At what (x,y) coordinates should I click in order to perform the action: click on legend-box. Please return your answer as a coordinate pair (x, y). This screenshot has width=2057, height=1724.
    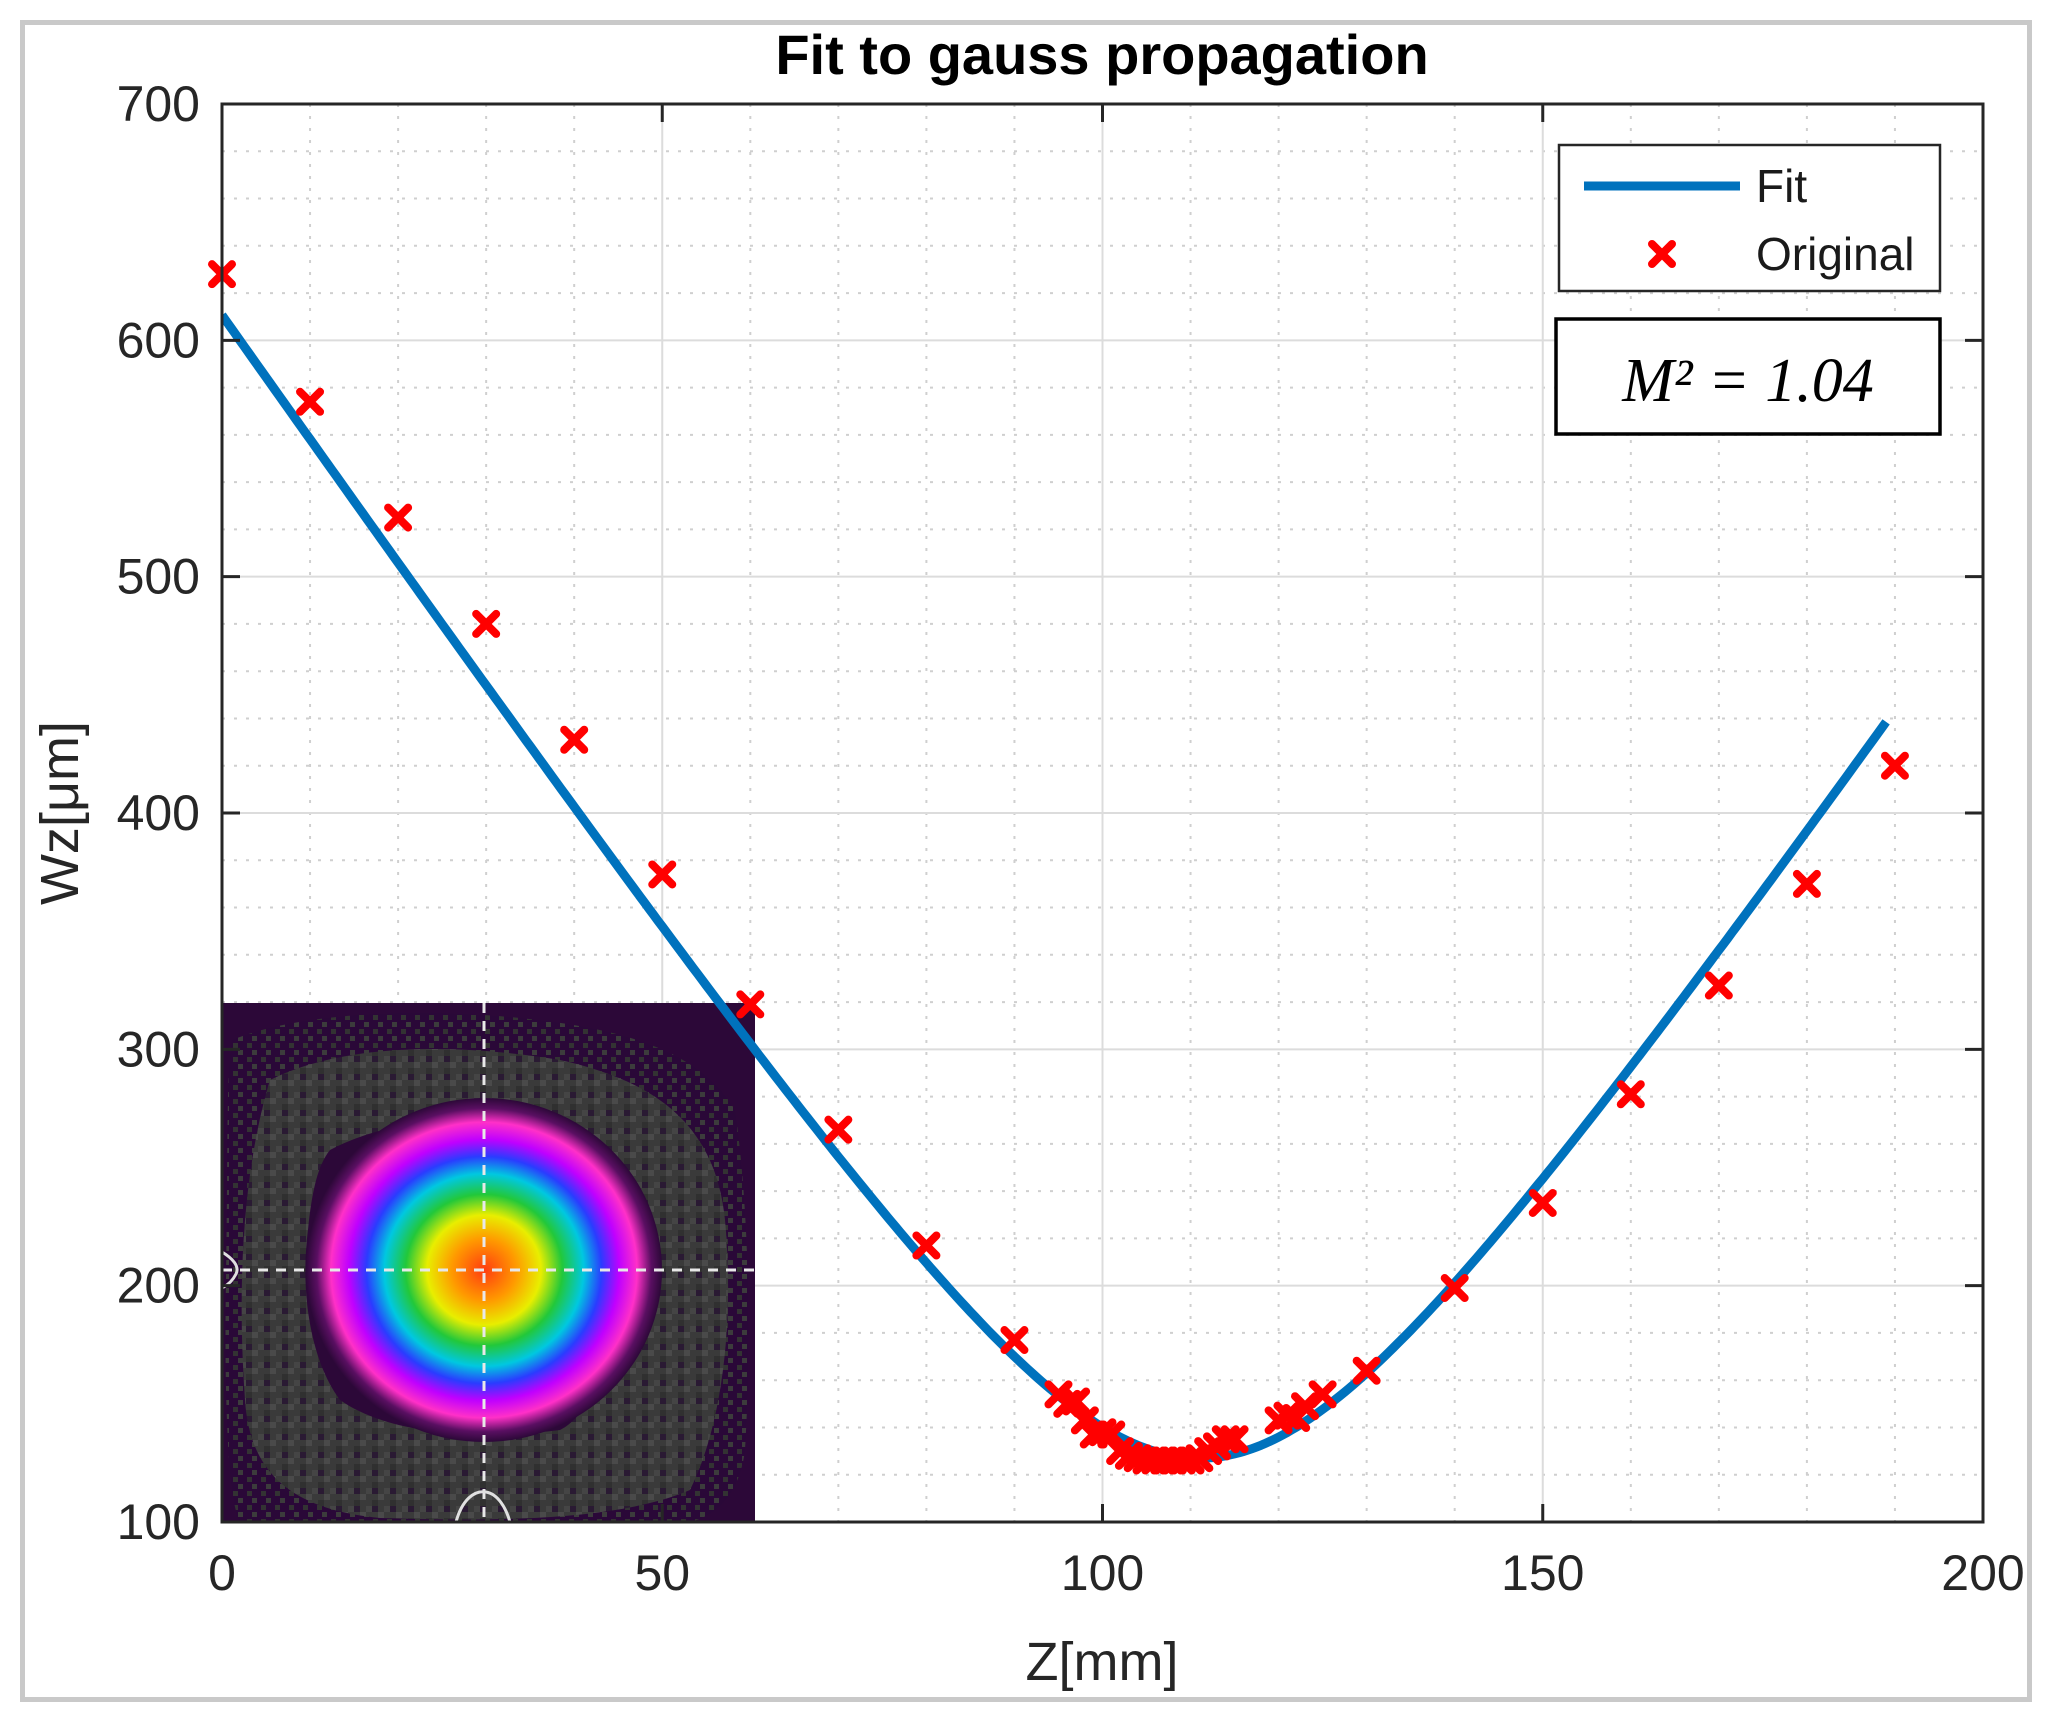
    Looking at the image, I should click on (1749, 218).